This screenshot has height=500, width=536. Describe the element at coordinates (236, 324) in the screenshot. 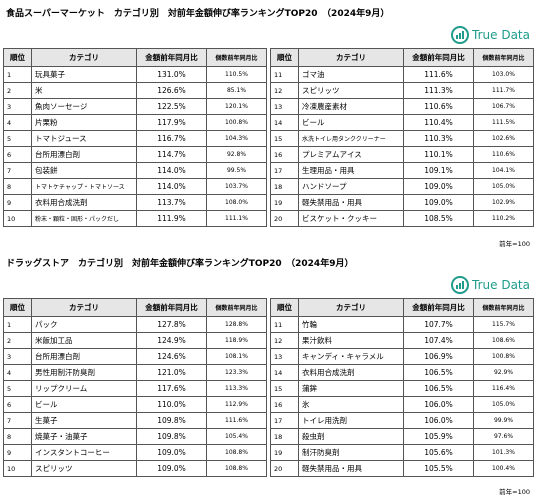

I see `count-ratio: 128.8%` at that location.